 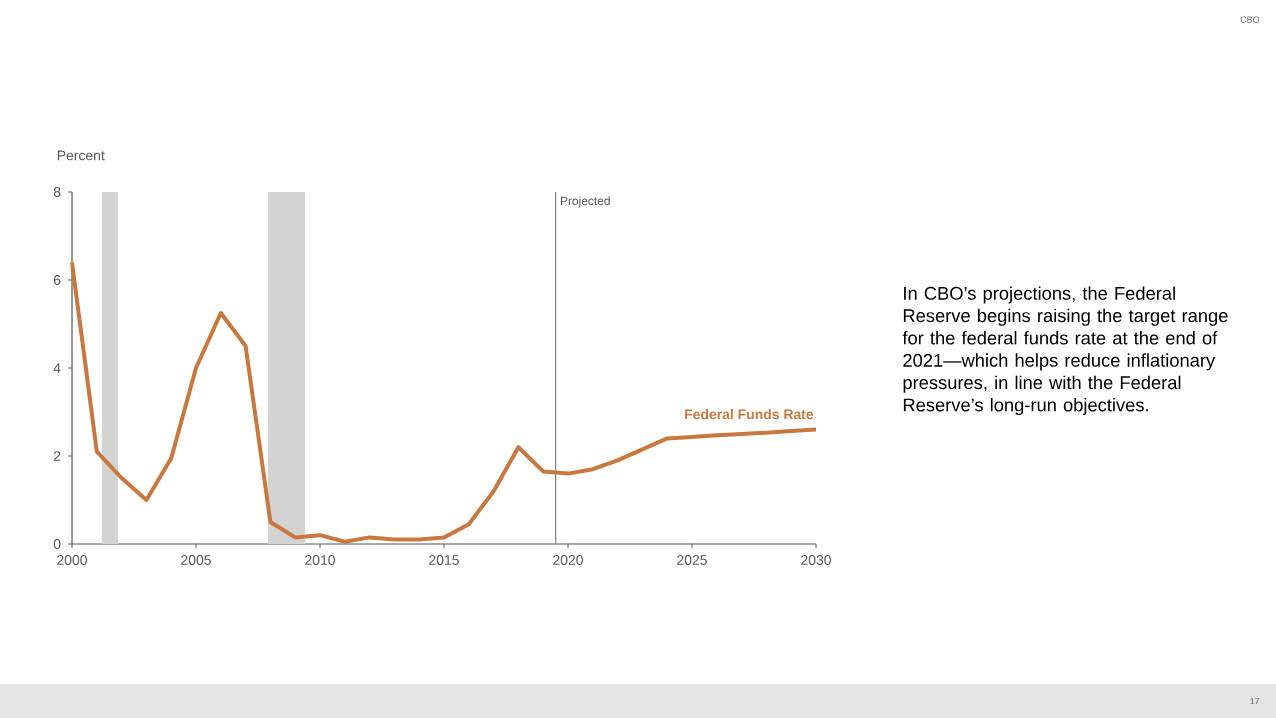 What do you see at coordinates (1065, 351) in the screenshot?
I see `text: In CBO’s projections, the Federal Reserve begins raising the target range for the federal funds rate at the end of 2021—which helps reduce inflationary pressures, in line with the Federal Reserve’s long-run objectives.` at bounding box center [1065, 351].